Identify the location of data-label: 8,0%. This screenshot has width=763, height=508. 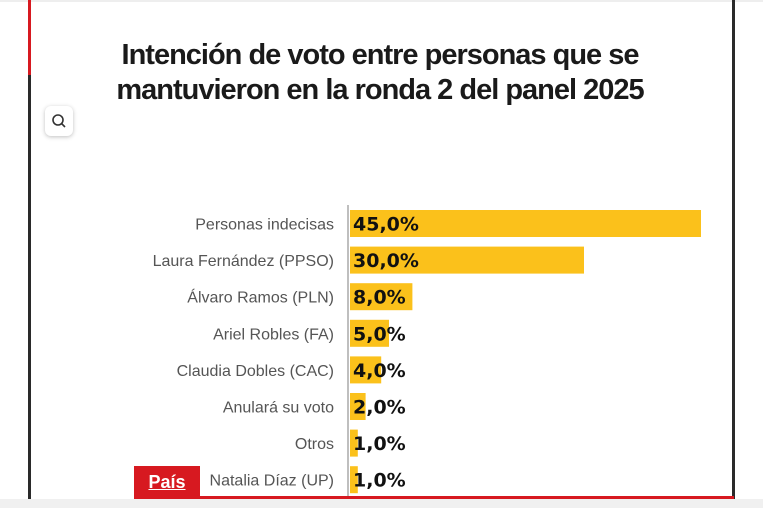
(379, 298).